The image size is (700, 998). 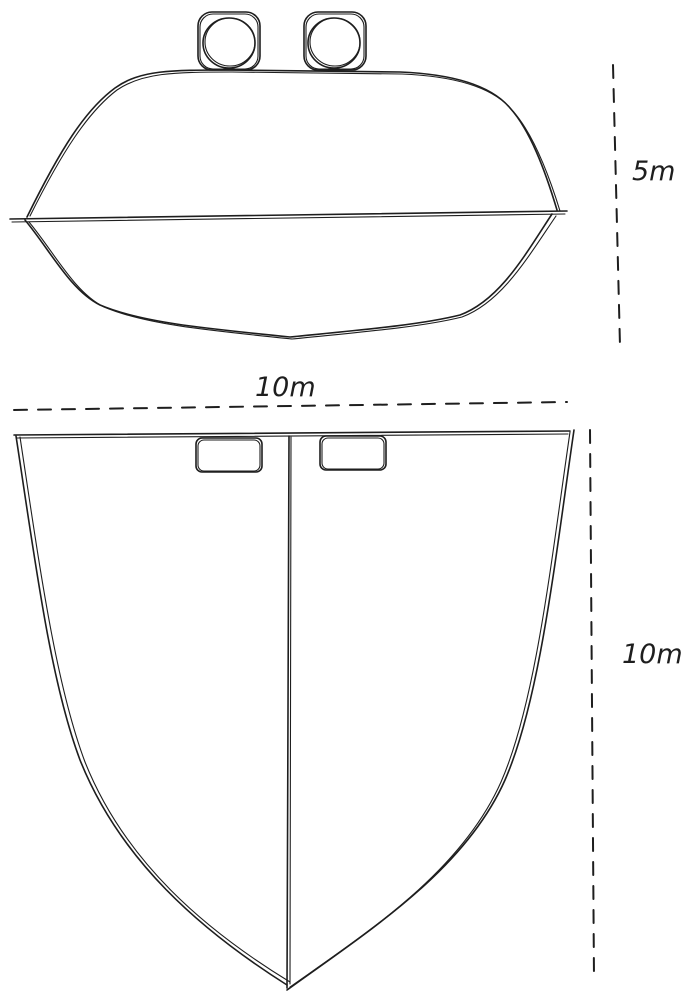 I want to click on length-dimension-line, so click(x=592, y=704).